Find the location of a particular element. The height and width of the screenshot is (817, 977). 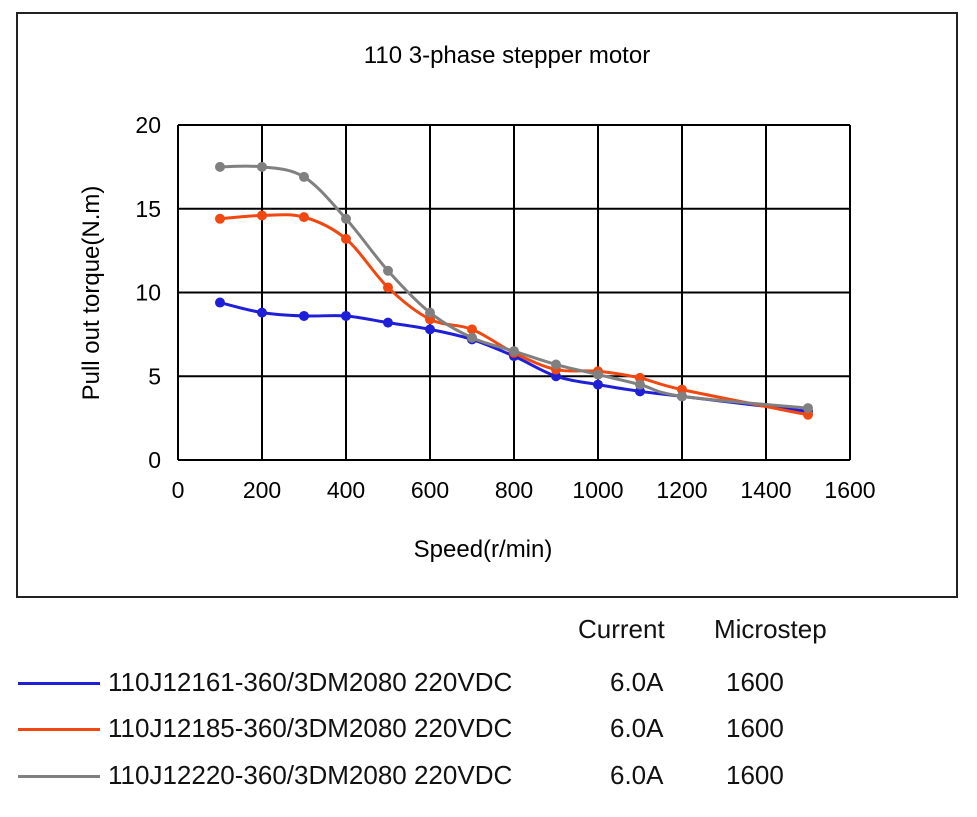

legend-row: 110J12220-360/3DM2080 220VDC 6.0A 1600 is located at coordinates (488, 777).